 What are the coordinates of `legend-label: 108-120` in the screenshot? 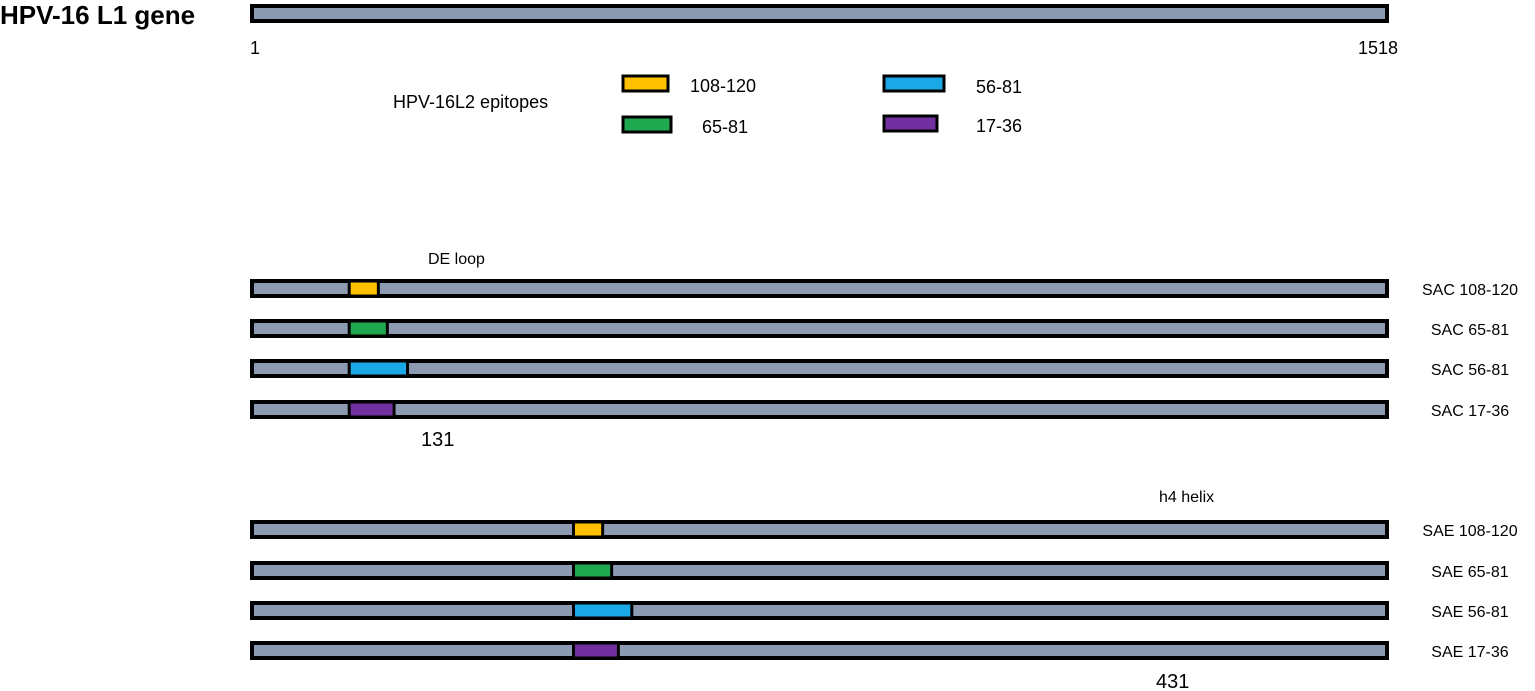 It's located at (723, 86).